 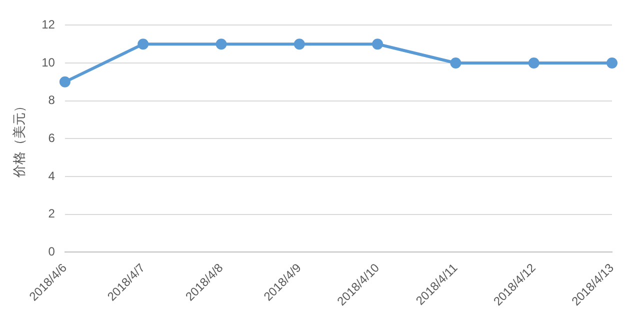 What do you see at coordinates (52, 137) in the screenshot?
I see `y-tick-label: 6` at bounding box center [52, 137].